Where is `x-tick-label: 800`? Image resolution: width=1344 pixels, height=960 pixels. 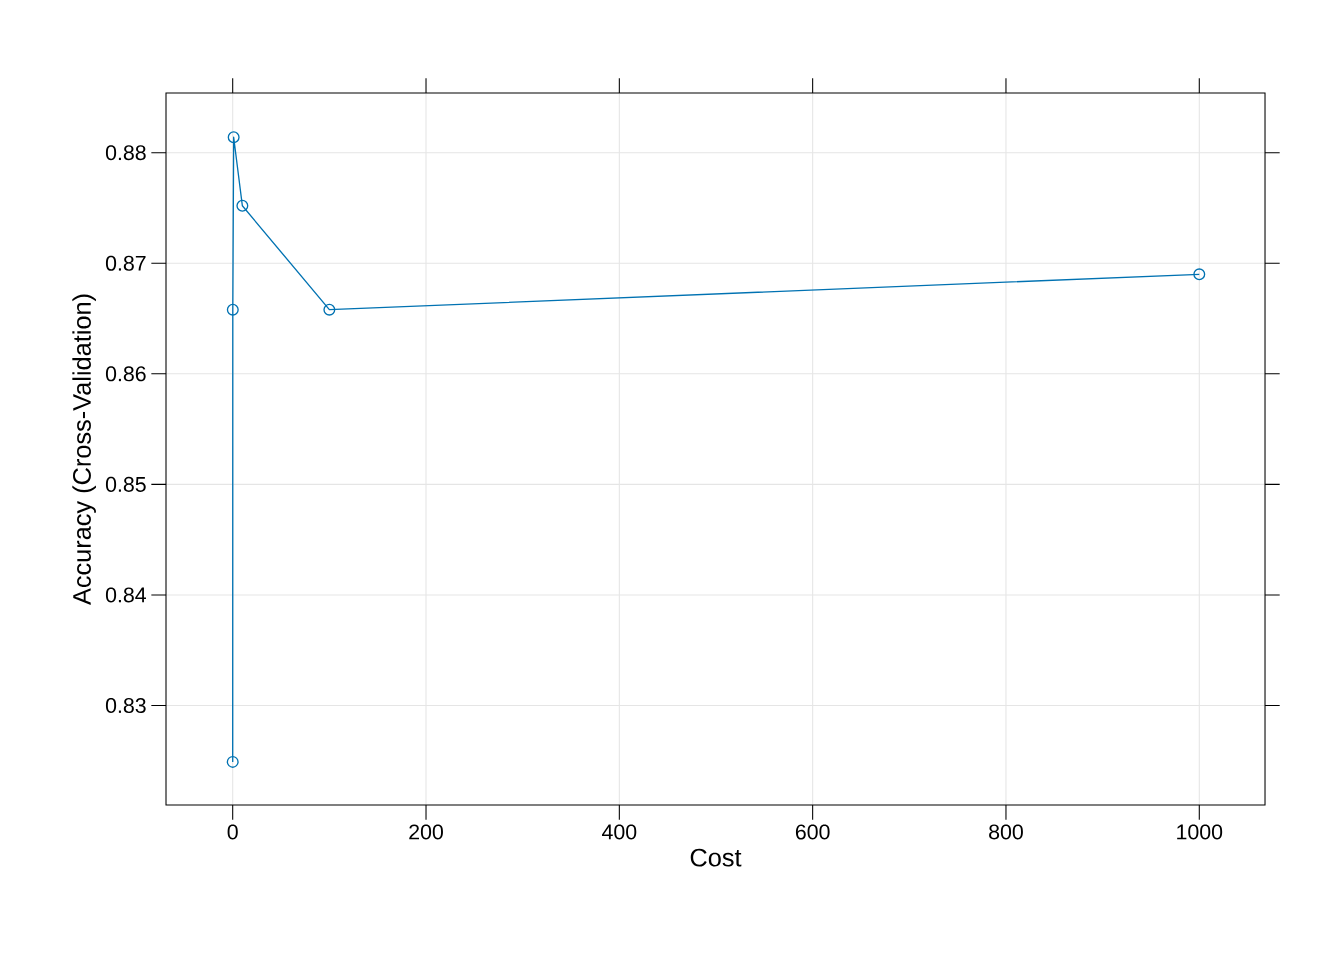
x-tick-label: 800 is located at coordinates (1006, 832).